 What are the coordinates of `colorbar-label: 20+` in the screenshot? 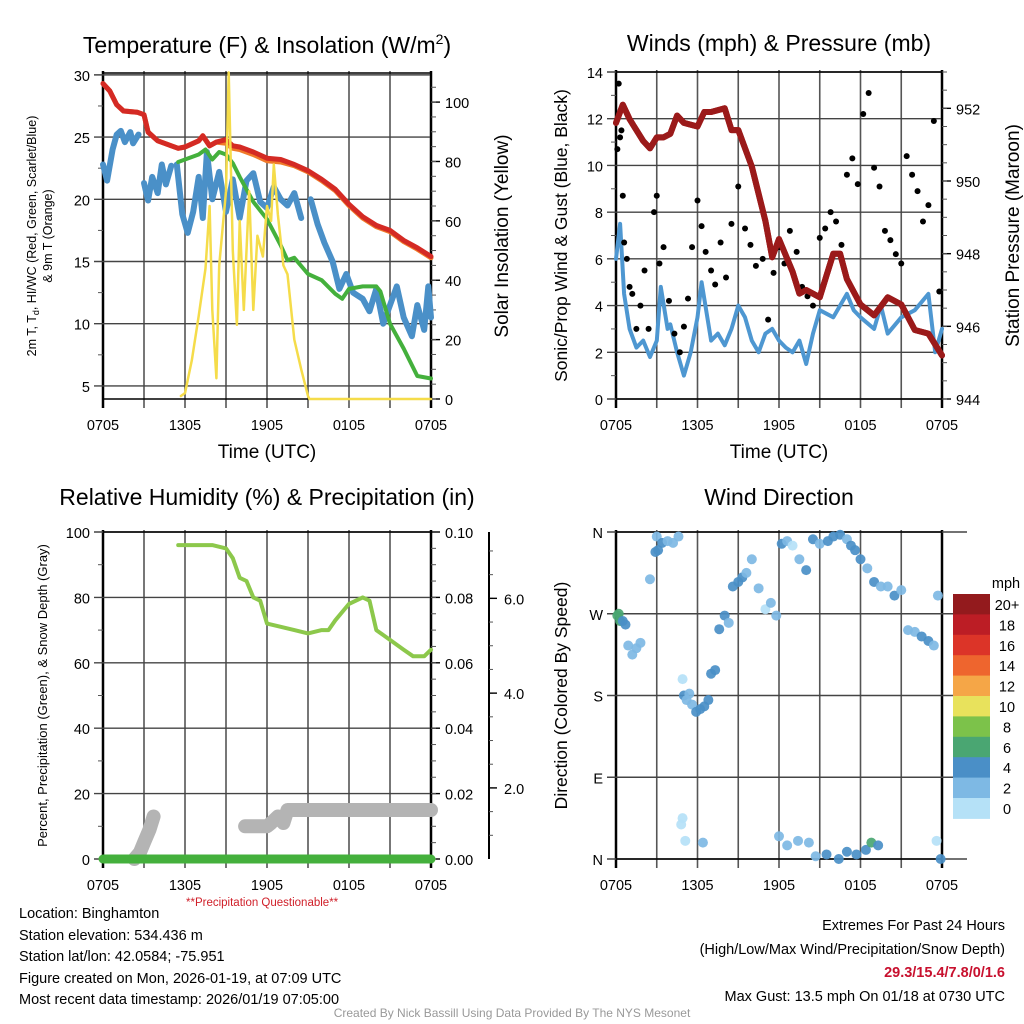 It's located at (1007, 606).